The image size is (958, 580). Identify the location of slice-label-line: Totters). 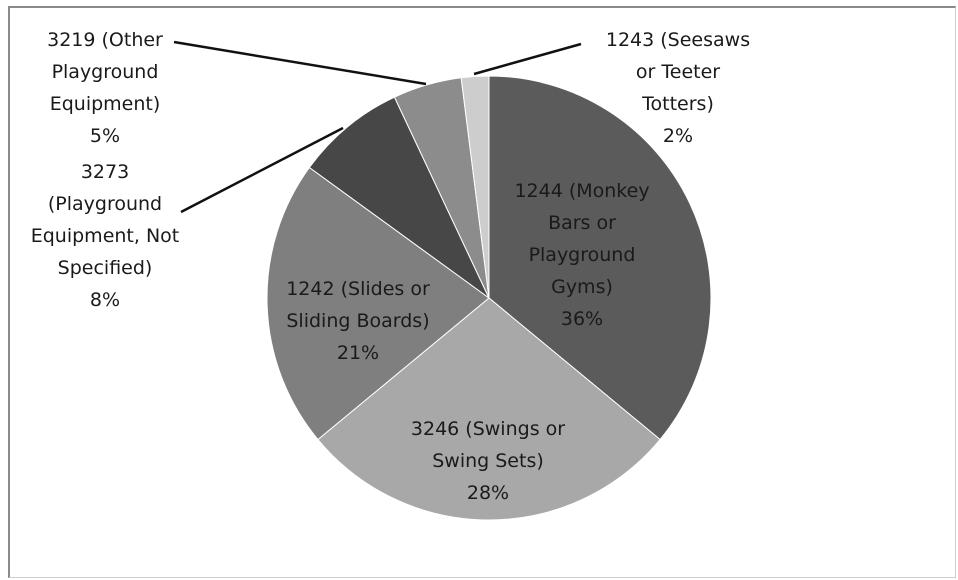
(677, 104).